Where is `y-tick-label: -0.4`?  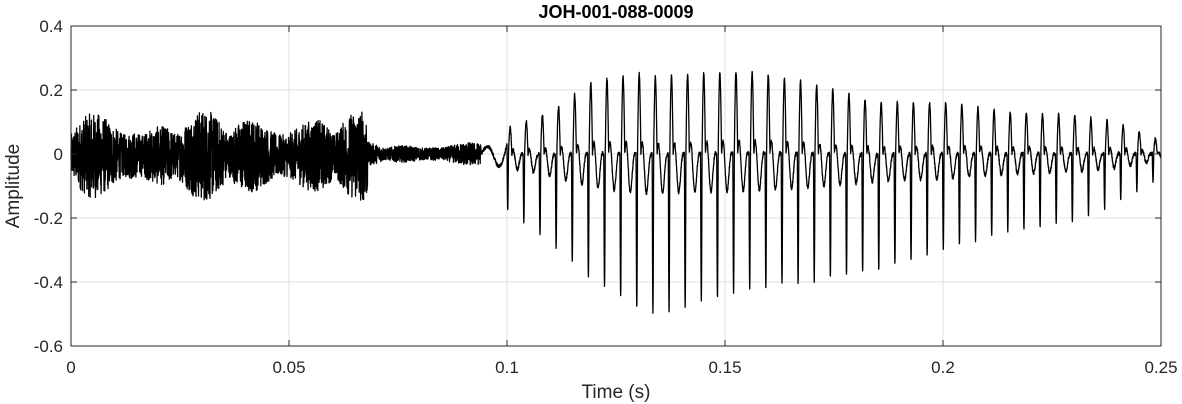
y-tick-label: -0.4 is located at coordinates (48, 282).